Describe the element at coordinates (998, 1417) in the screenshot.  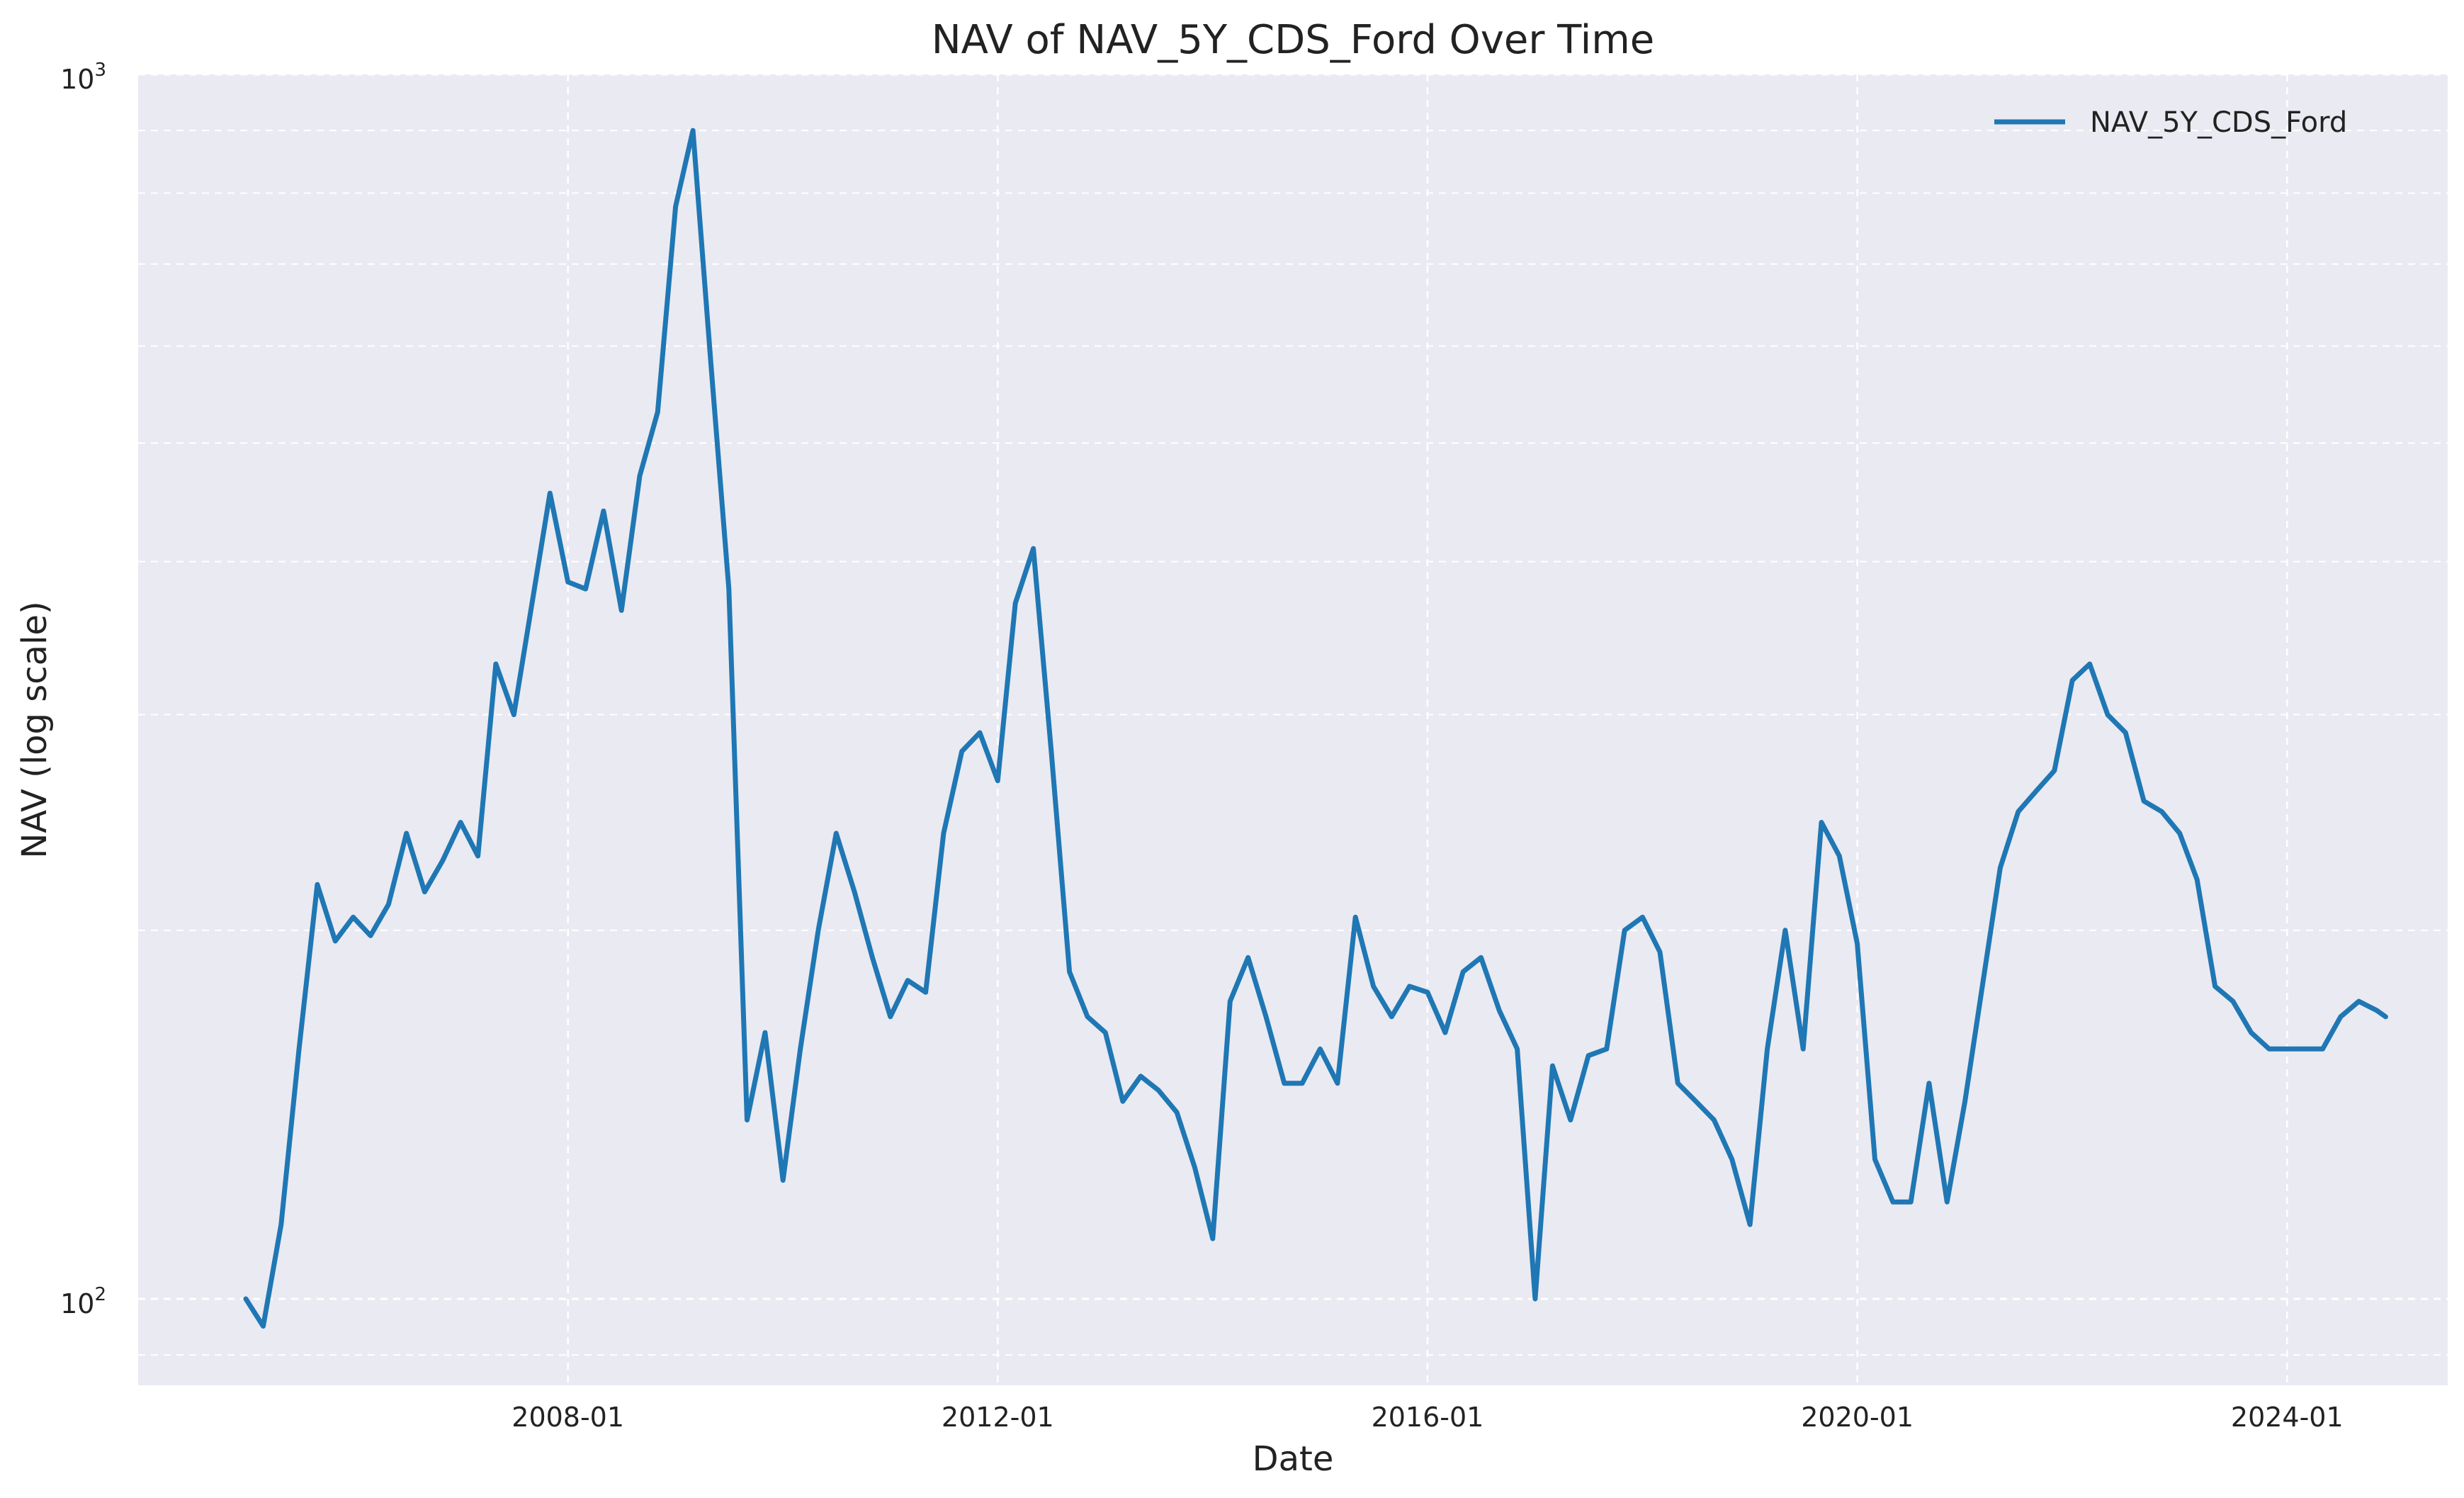
I see `x-tick-label: 2012-01` at that location.